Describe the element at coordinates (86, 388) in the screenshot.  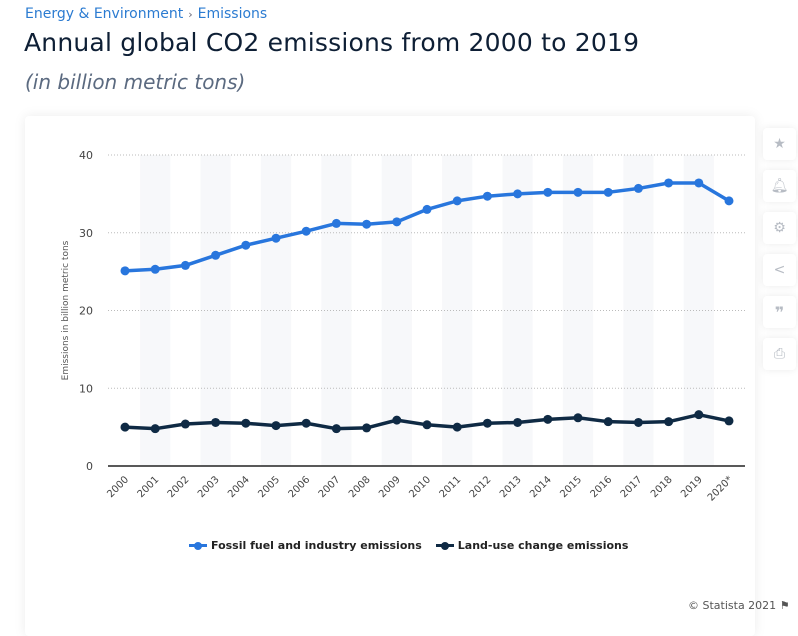
I see `y-tick-label: 10` at that location.